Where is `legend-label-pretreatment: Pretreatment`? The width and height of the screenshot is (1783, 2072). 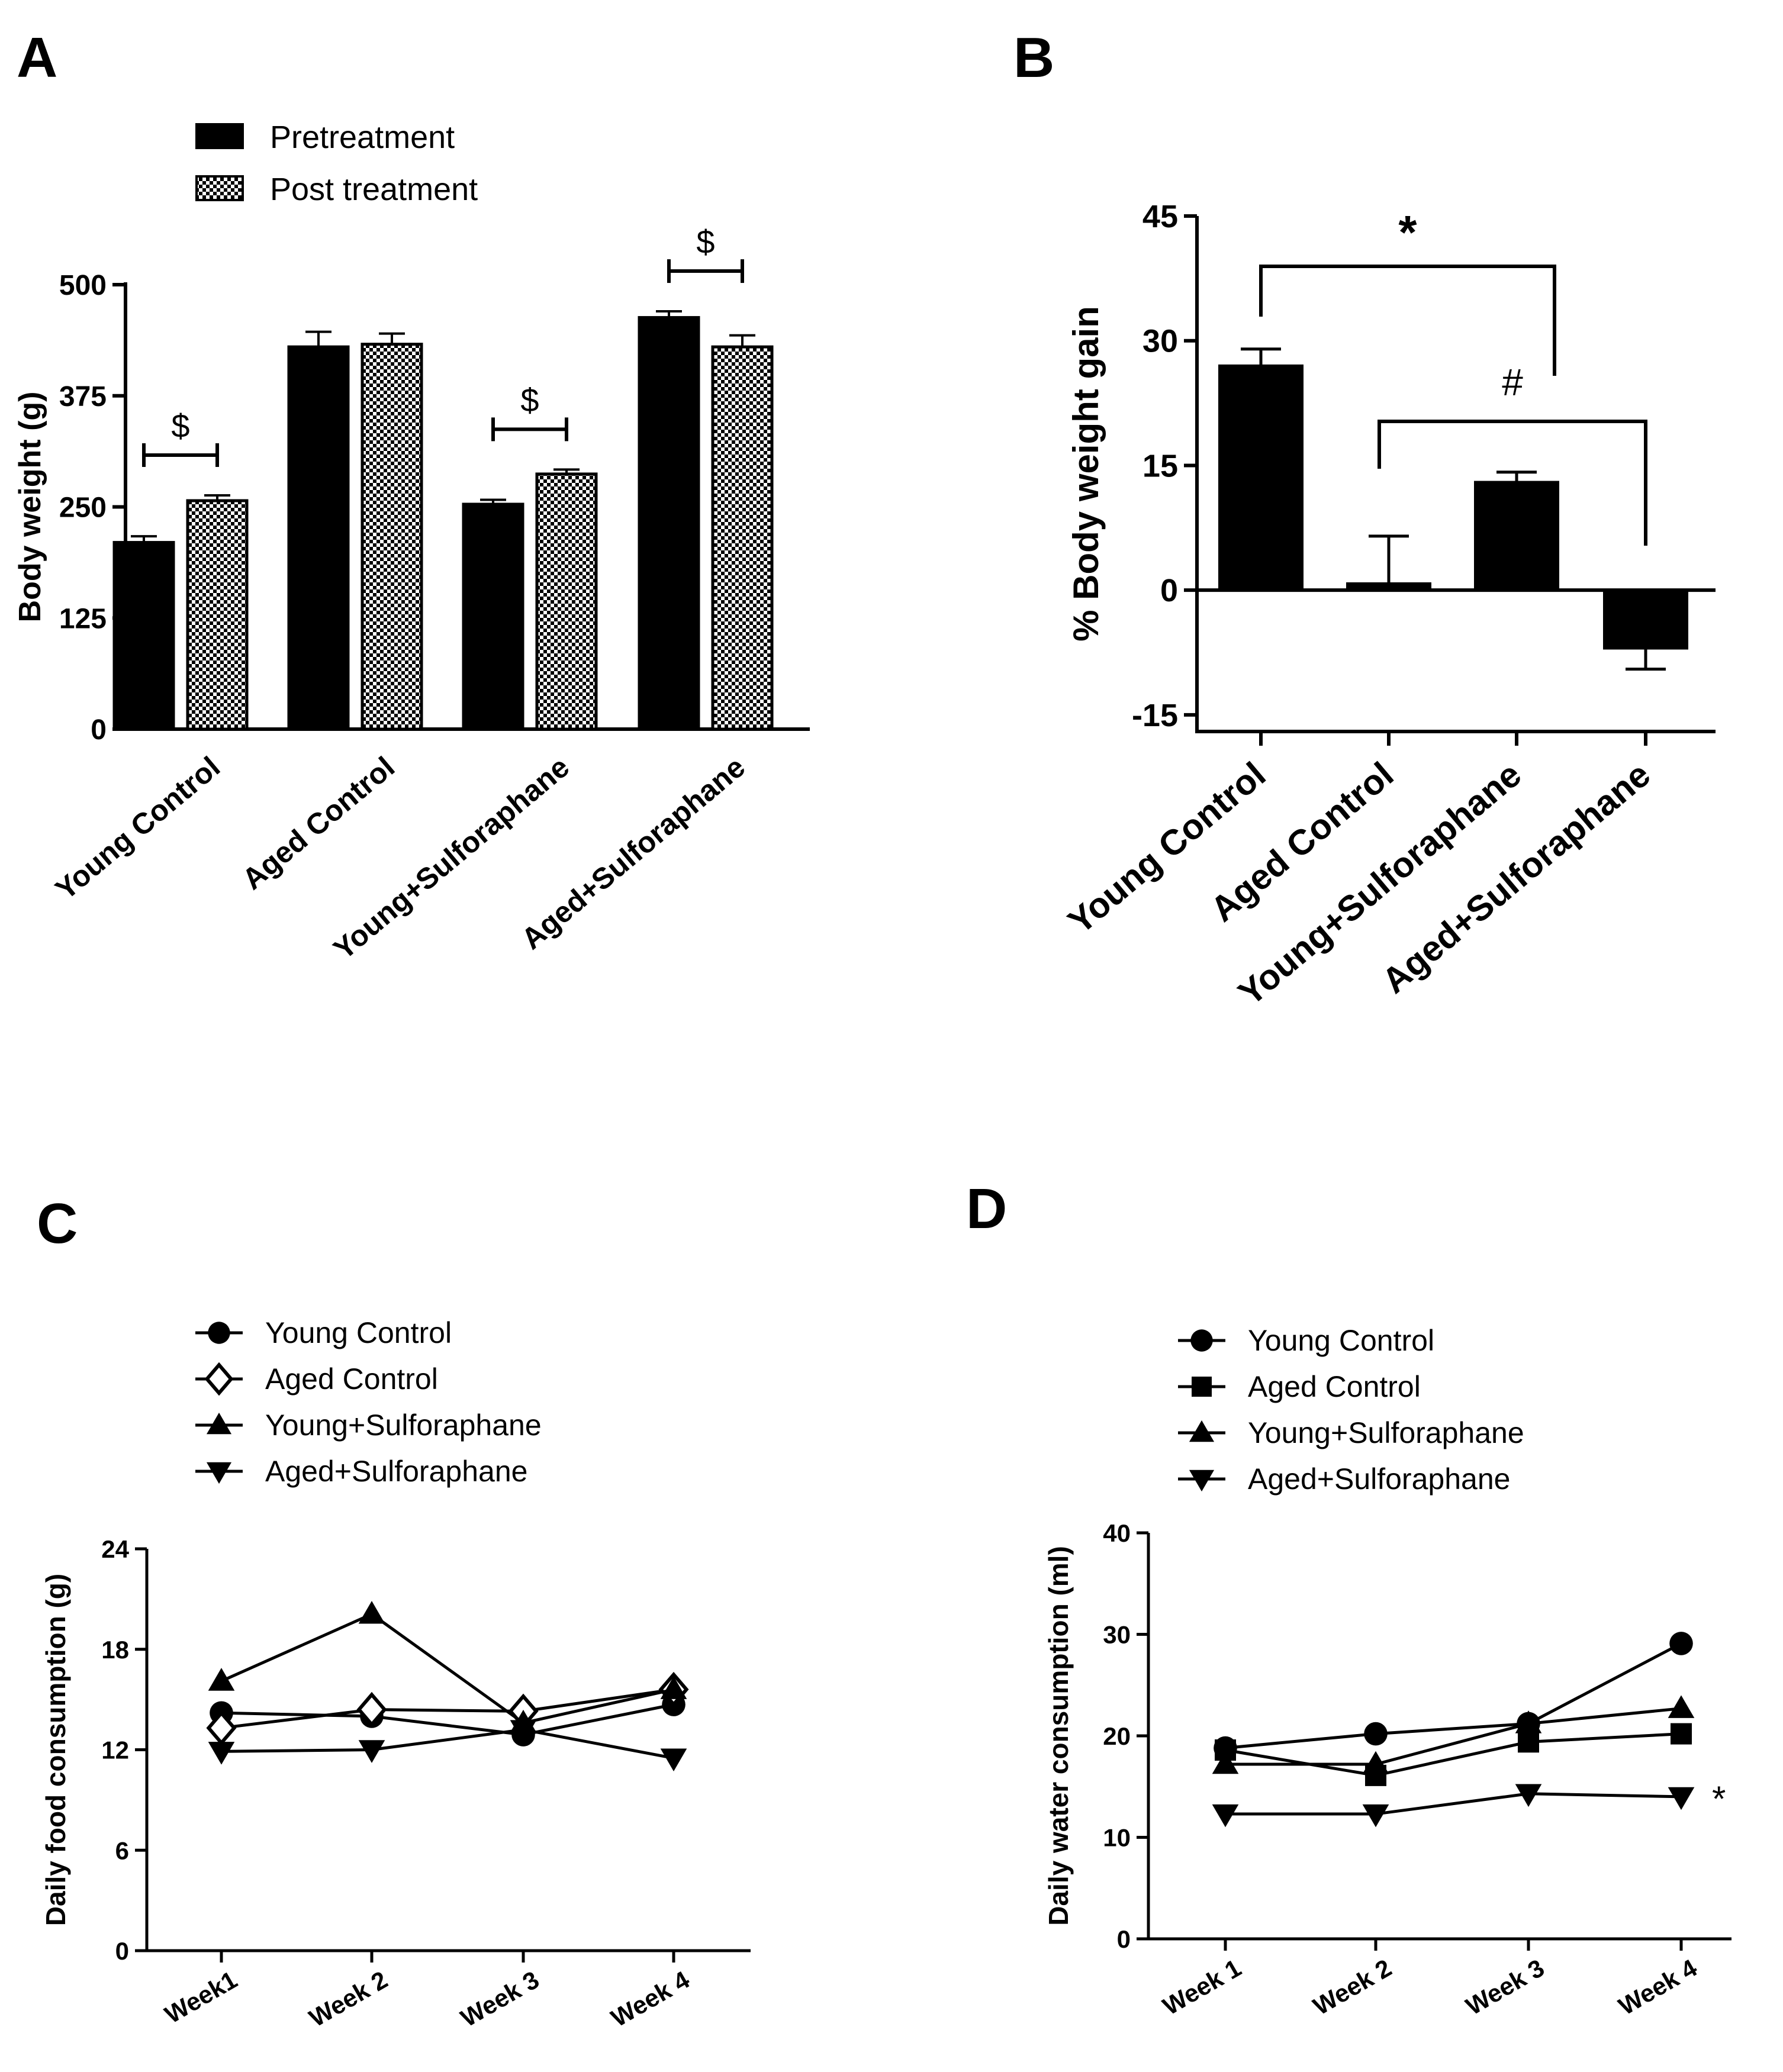
legend-label-pretreatment: Pretreatment is located at coordinates (363, 137).